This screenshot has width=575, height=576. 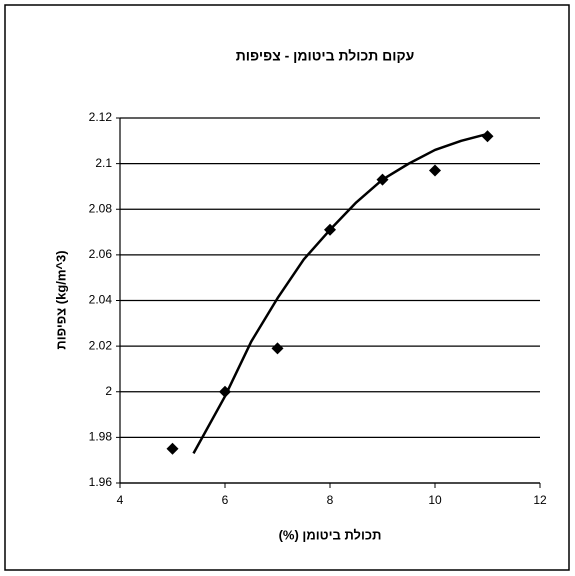 What do you see at coordinates (103, 163) in the screenshot?
I see `y-tick-label: 2.1` at bounding box center [103, 163].